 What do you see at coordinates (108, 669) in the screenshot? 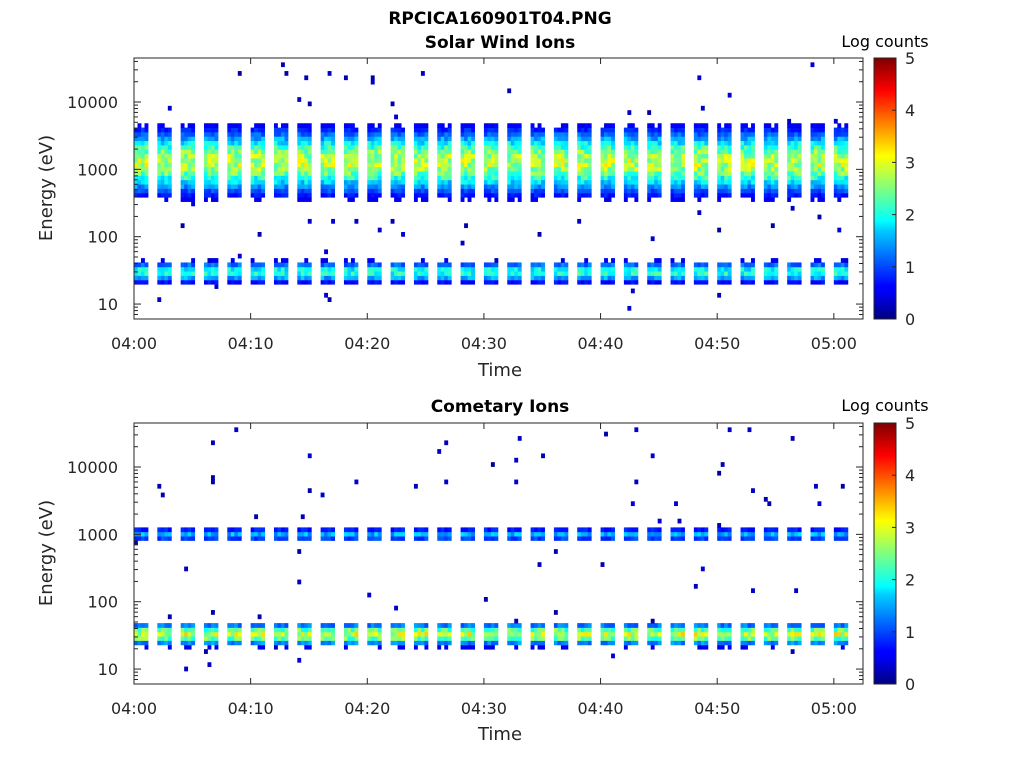
I see `y-tick-label: 10` at bounding box center [108, 669].